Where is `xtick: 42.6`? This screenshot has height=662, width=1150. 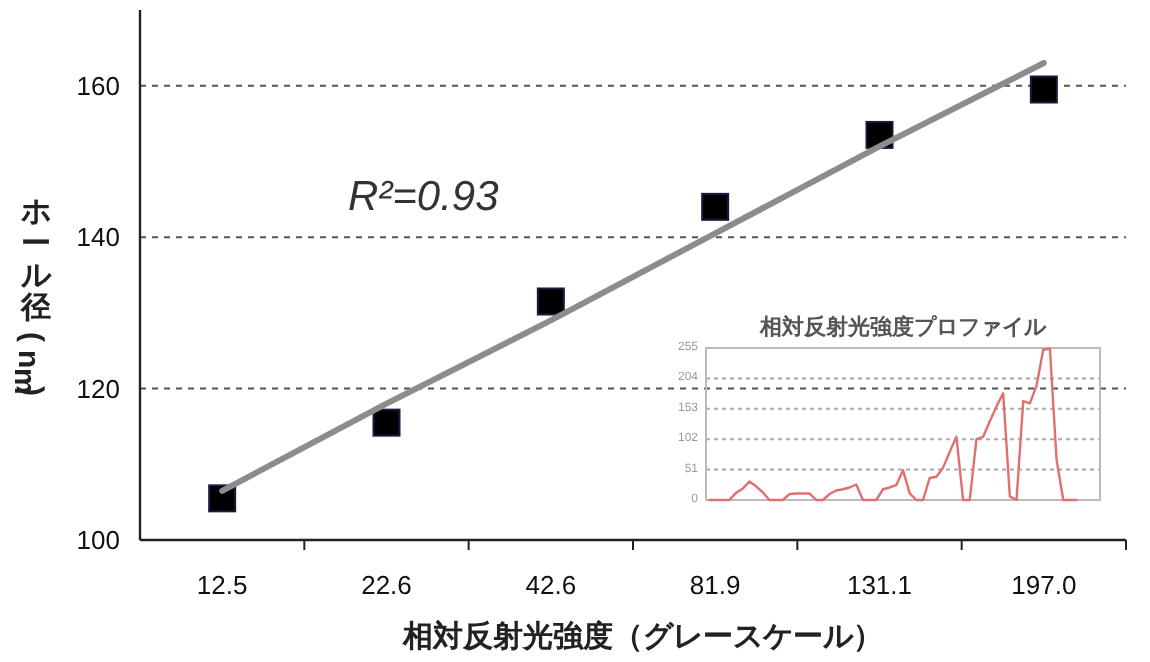 xtick: 42.6 is located at coordinates (551, 585).